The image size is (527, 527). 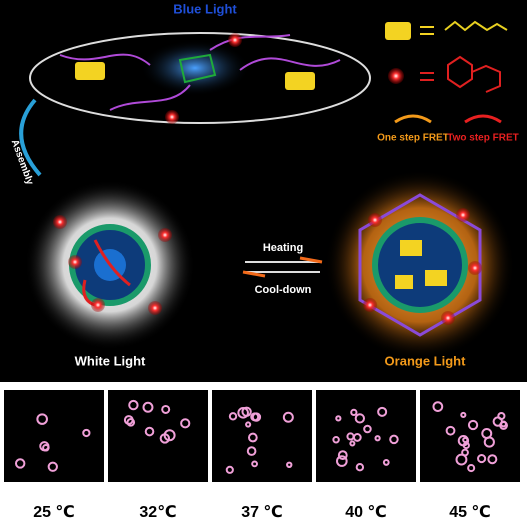 I want to click on two-step-arrow, so click(x=483, y=119).